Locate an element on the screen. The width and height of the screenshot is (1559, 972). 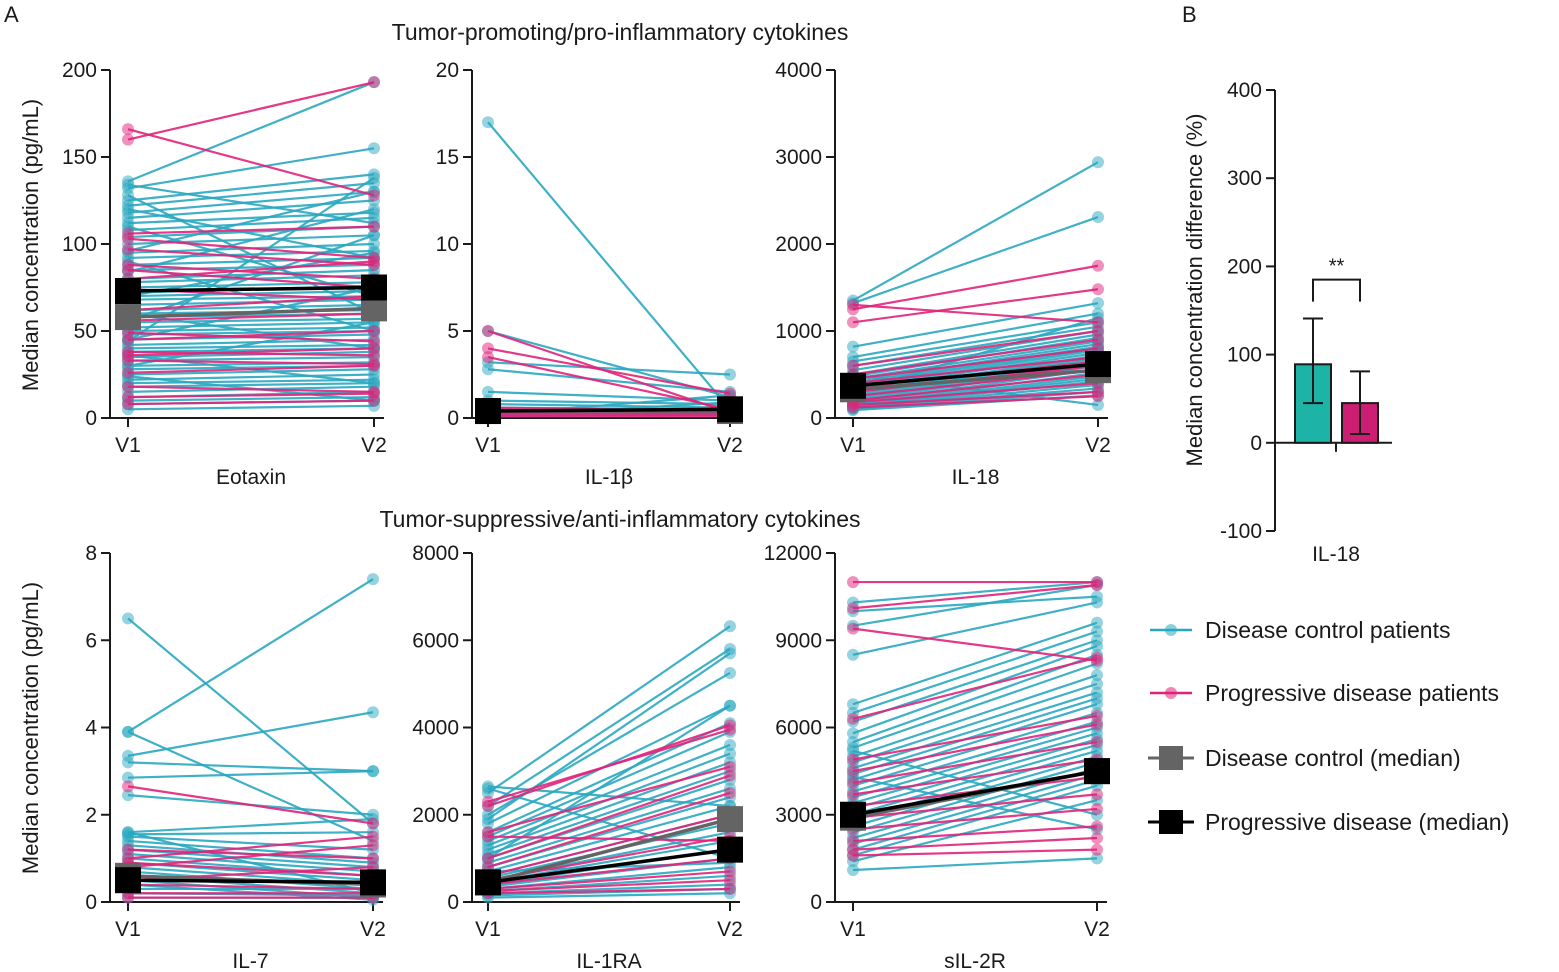
y-tick-label-il7: 0 is located at coordinates (91, 902).